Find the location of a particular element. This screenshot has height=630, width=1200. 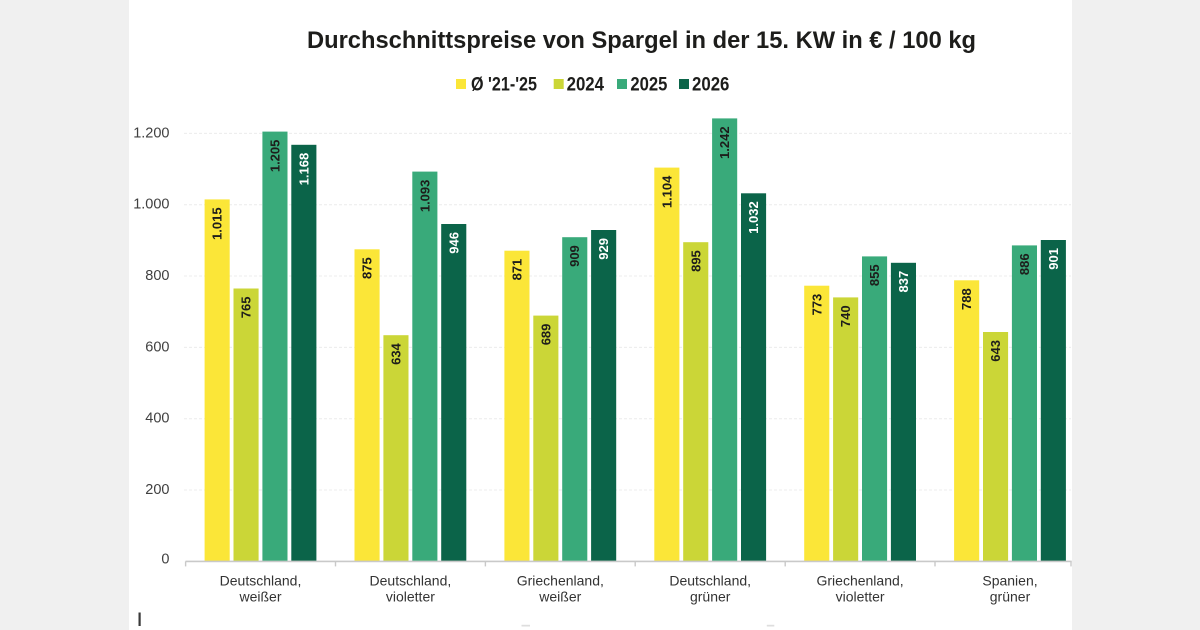

svg-text: 600 is located at coordinates (157, 347).